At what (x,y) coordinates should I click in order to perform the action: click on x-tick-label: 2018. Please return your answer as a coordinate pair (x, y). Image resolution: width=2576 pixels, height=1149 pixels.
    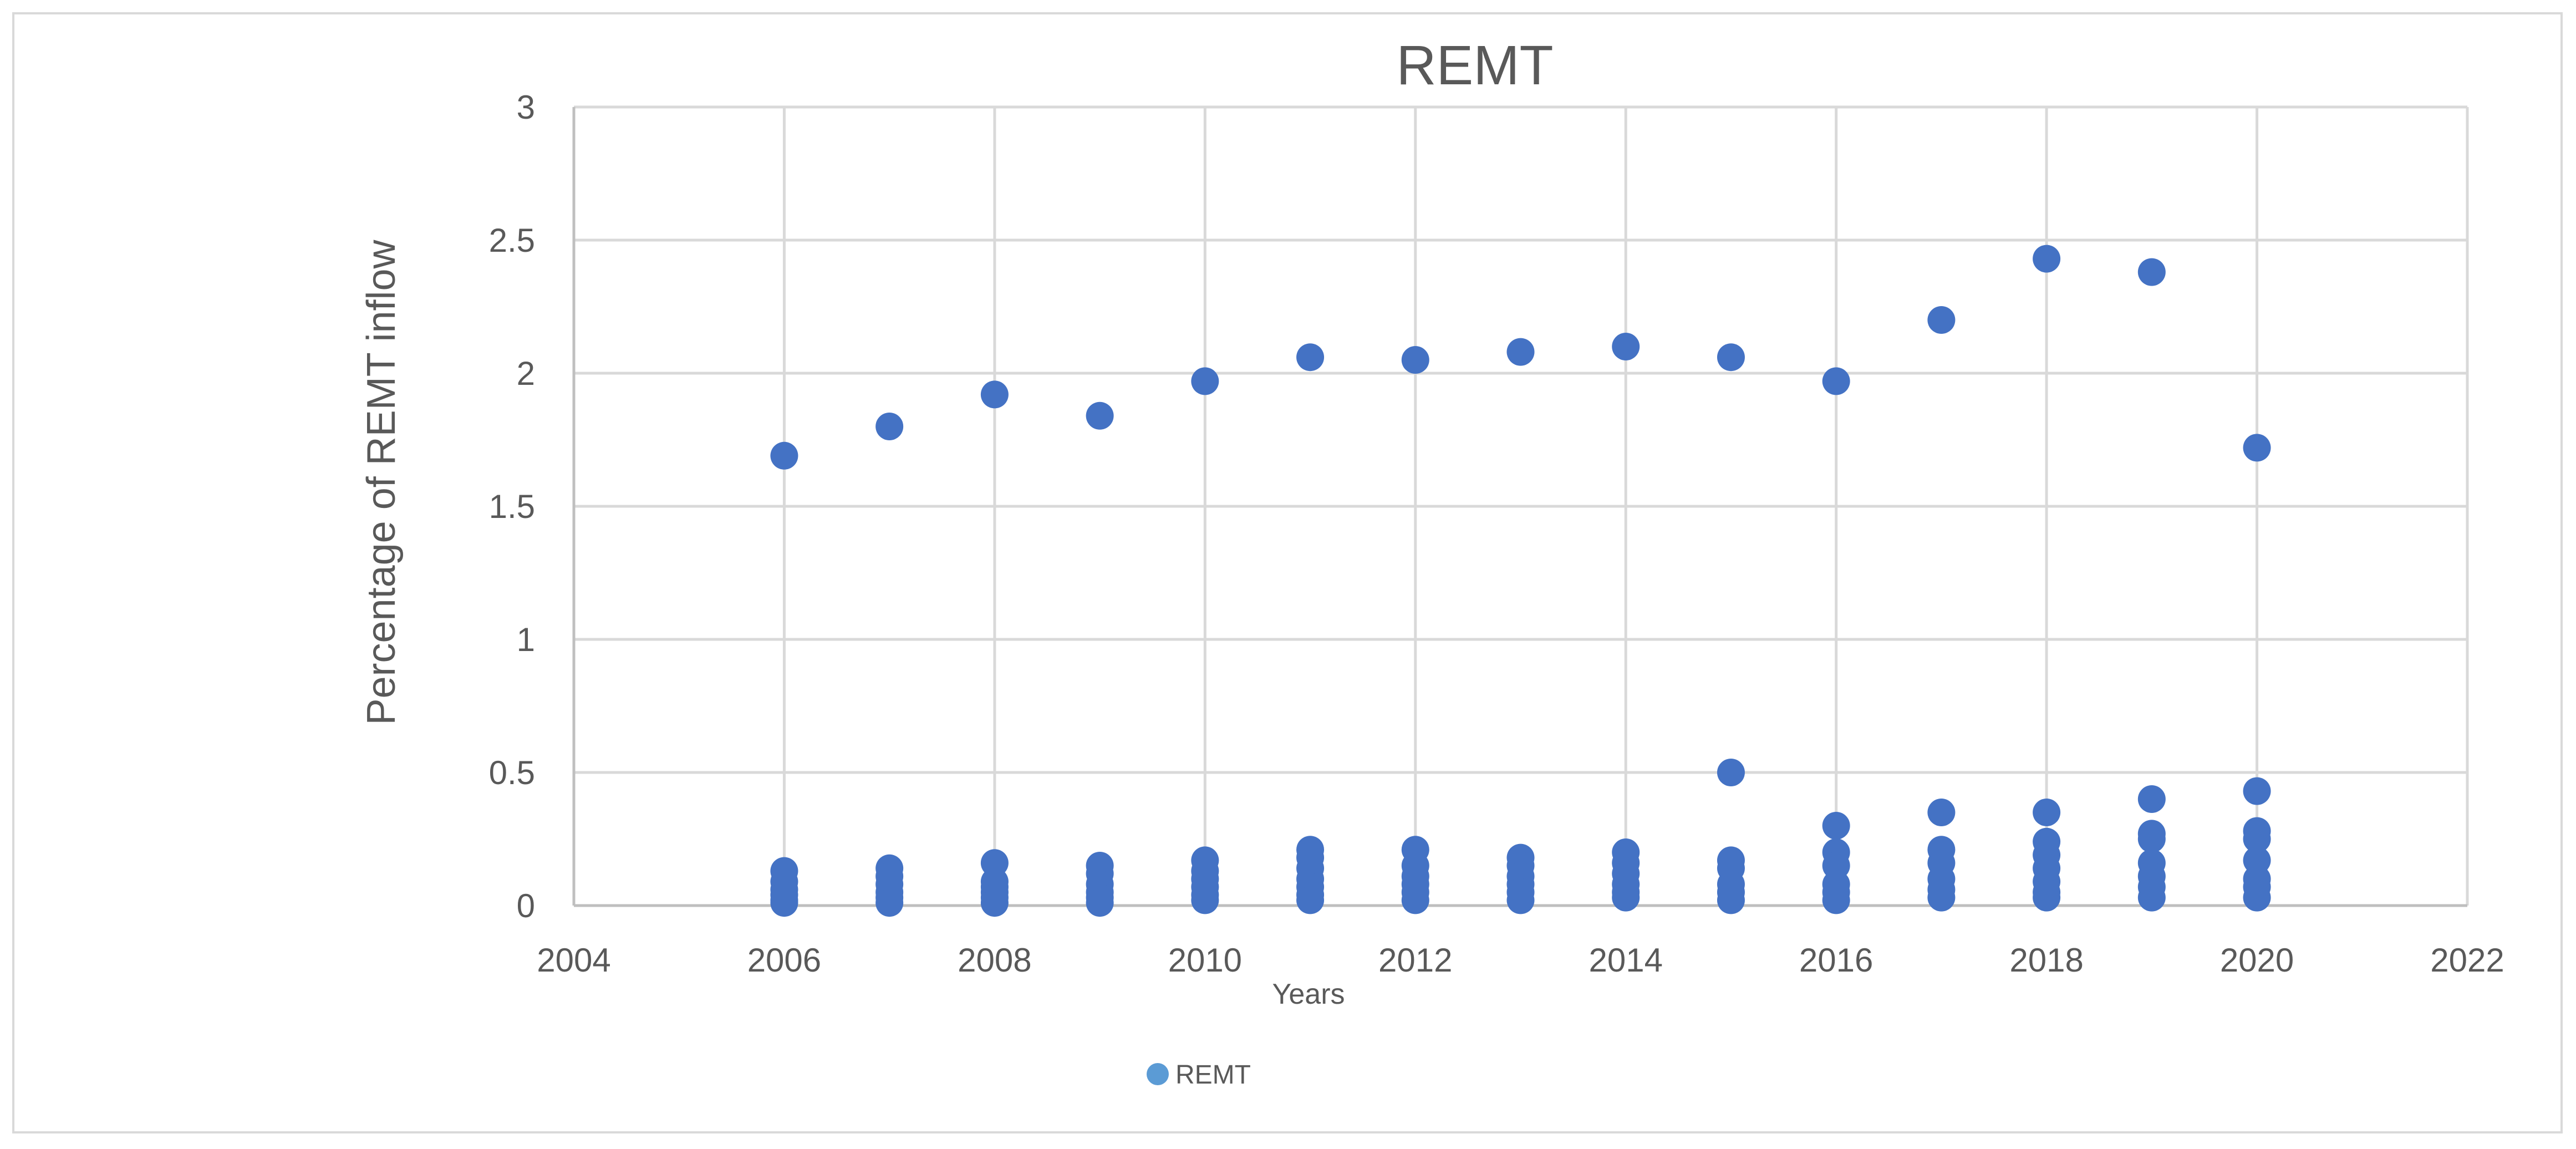
    Looking at the image, I should click on (2046, 960).